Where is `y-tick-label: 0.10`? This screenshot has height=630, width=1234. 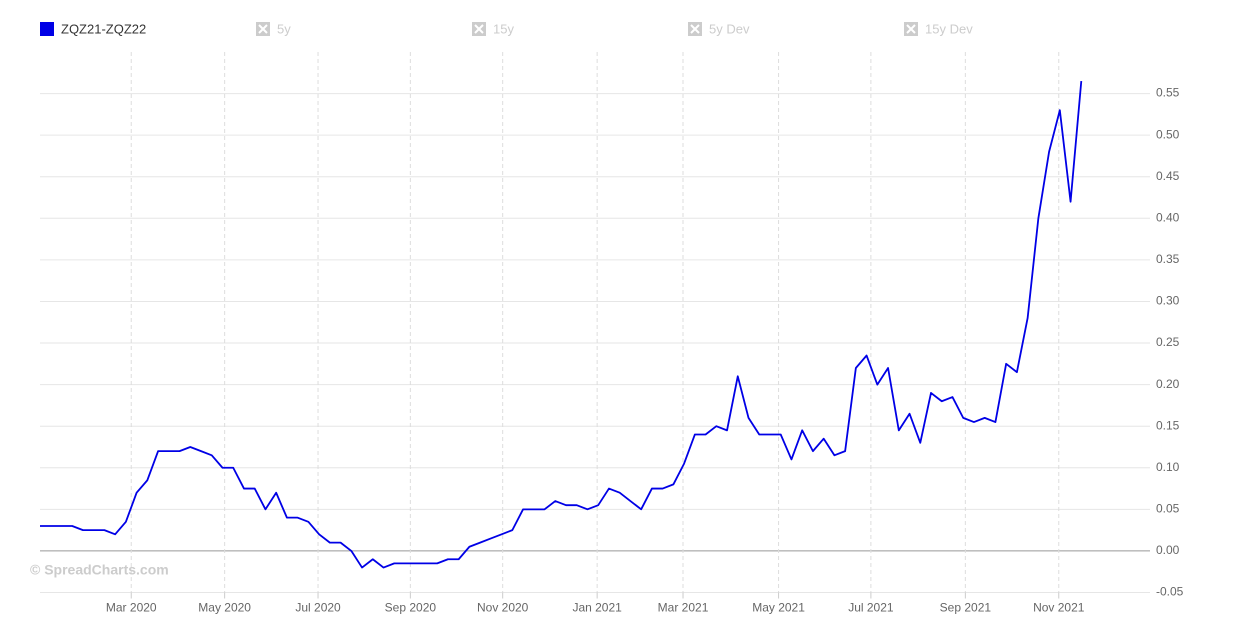 y-tick-label: 0.10 is located at coordinates (1168, 467).